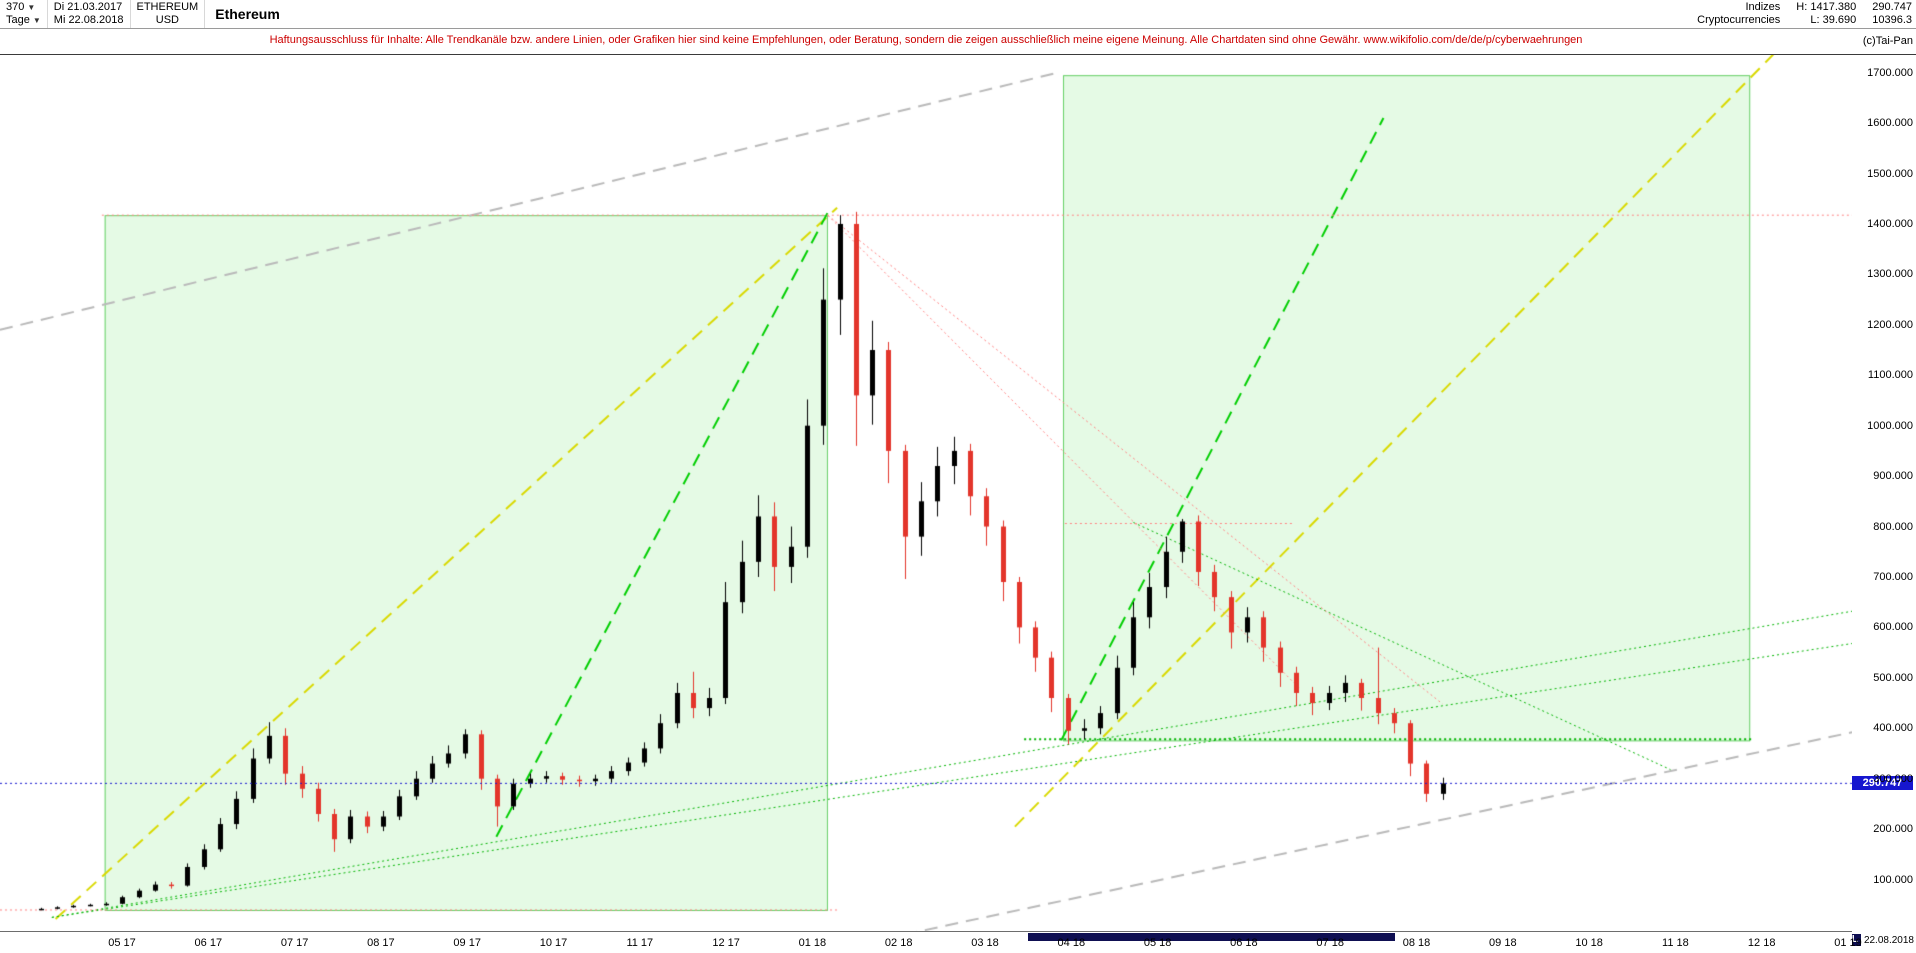 The image size is (1916, 953). What do you see at coordinates (640, 943) in the screenshot?
I see `x-axis-label: 11 17` at bounding box center [640, 943].